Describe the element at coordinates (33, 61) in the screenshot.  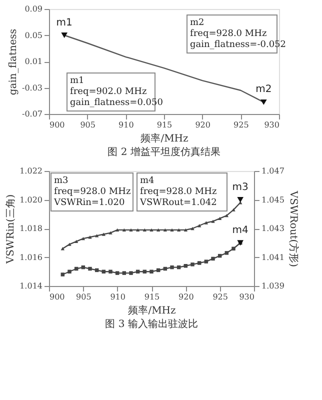
I see `y-tick-label: 0.01` at that location.